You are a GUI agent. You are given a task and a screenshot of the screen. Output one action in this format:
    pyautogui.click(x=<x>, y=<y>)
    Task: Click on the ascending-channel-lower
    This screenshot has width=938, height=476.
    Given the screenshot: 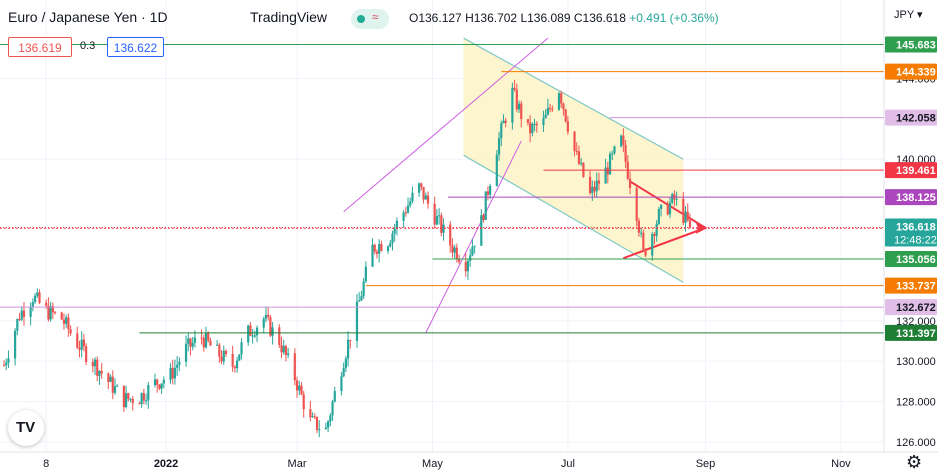 What is the action you would take?
    pyautogui.click(x=473, y=237)
    